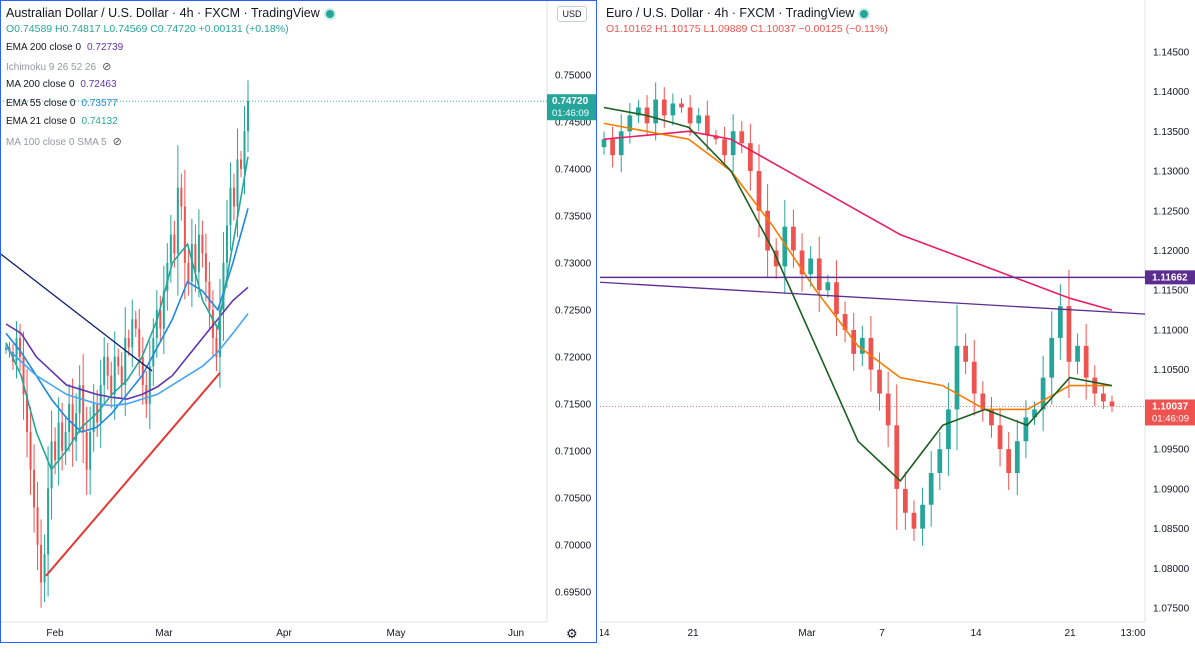 The image size is (1195, 658). What do you see at coordinates (1171, 569) in the screenshot?
I see `price-tick-label: 1.08000` at bounding box center [1171, 569].